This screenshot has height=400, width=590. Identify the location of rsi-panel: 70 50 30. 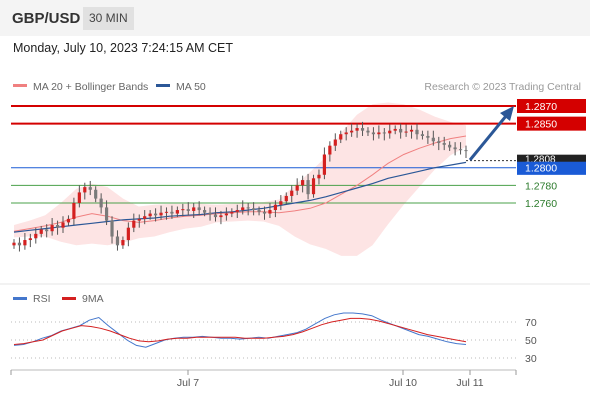
(274, 338).